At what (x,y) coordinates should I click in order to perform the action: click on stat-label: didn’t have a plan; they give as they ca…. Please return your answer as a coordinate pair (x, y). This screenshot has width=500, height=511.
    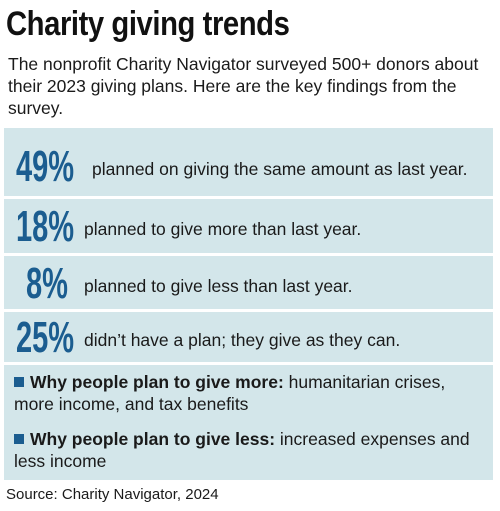
    Looking at the image, I should click on (242, 340).